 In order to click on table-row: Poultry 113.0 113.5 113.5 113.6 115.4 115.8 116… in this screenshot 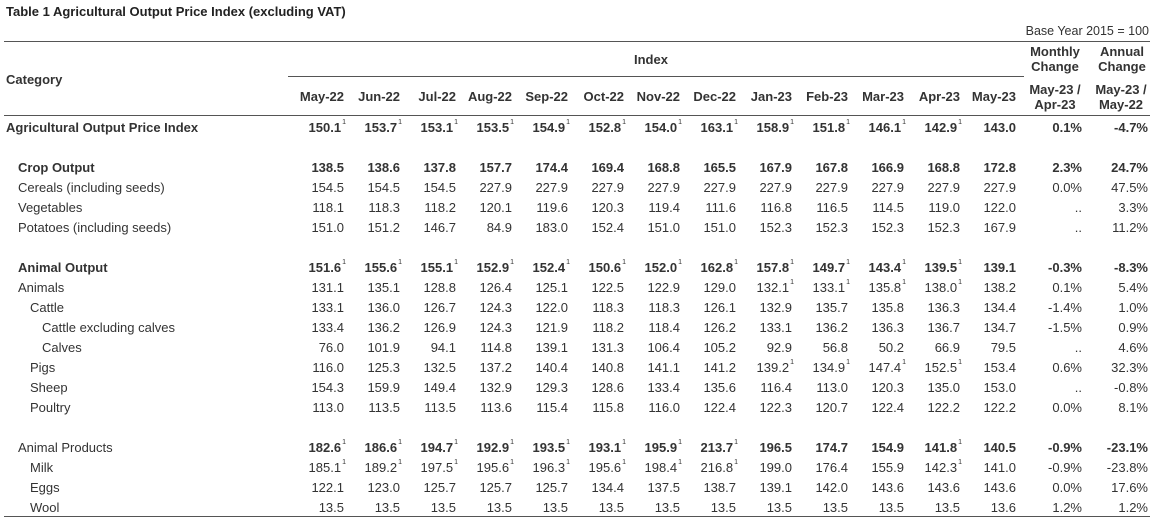, I will do `click(578, 410)`.